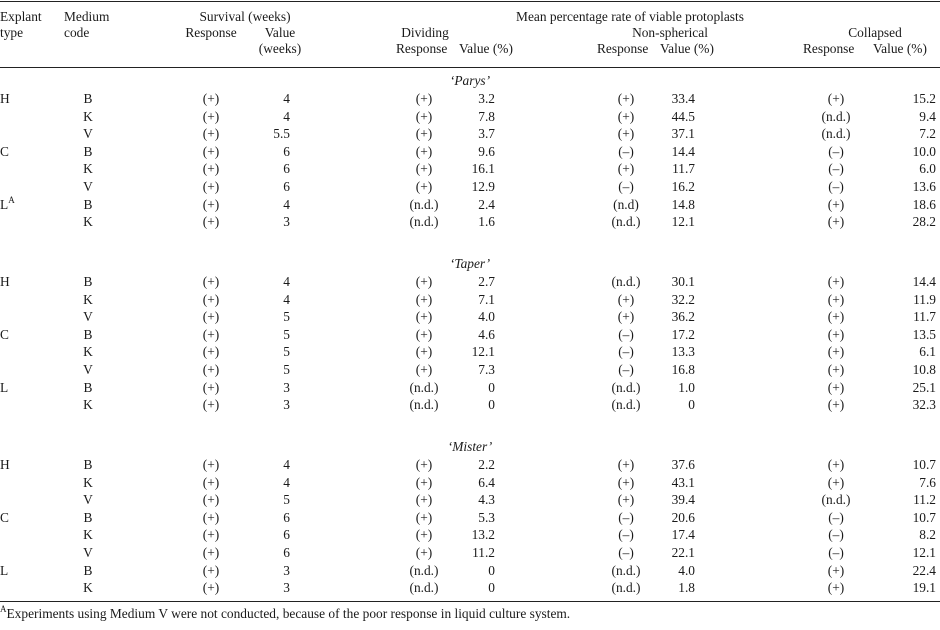 This screenshot has width=940, height=630. I want to click on cell-nonspherical-value: 16.8, so click(683, 369).